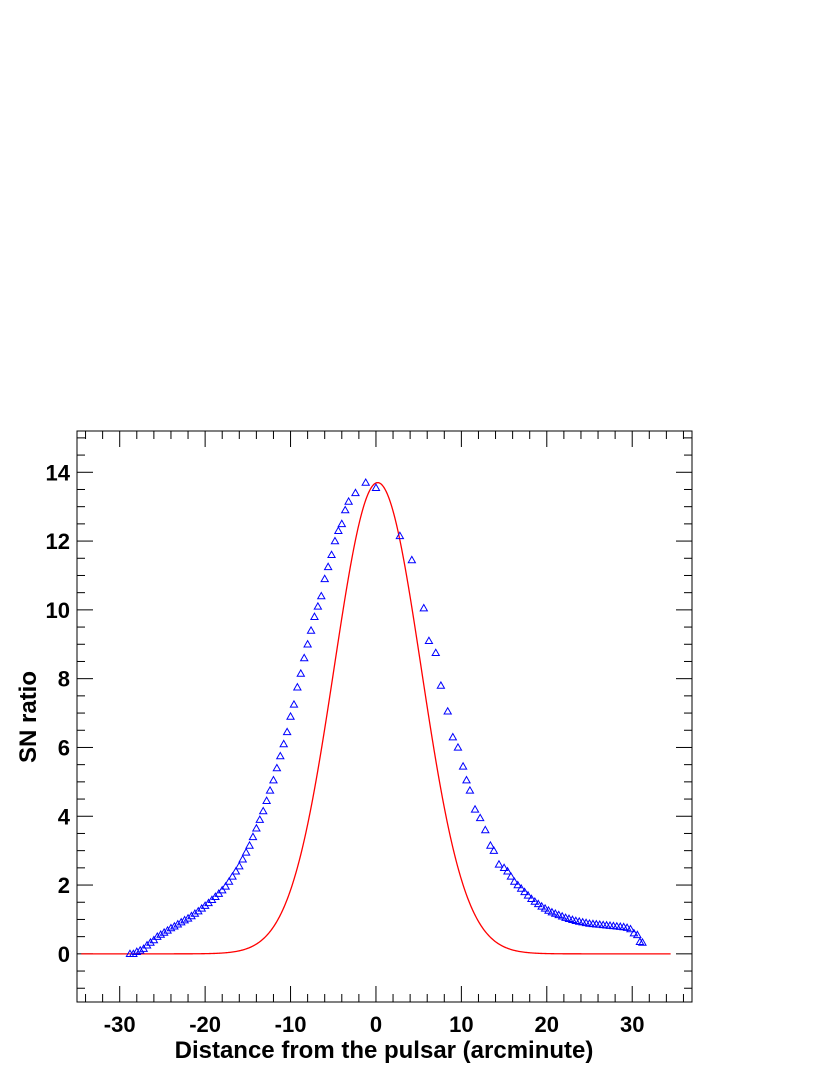 The width and height of the screenshot is (830, 1075). I want to click on y-tick-label: 10, so click(58, 610).